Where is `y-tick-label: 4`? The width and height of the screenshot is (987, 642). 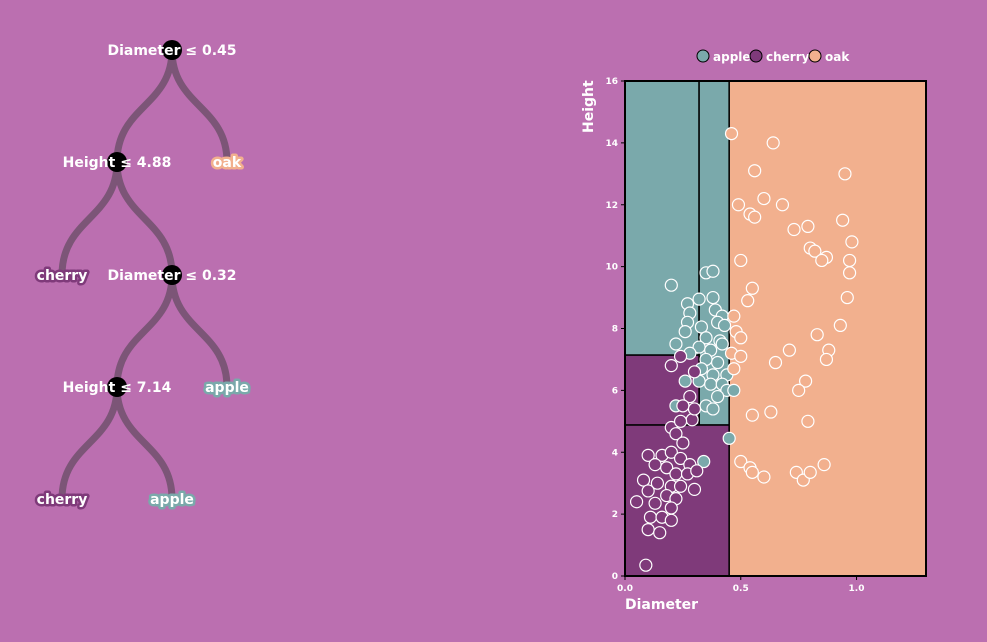 y-tick-label: 4 is located at coordinates (615, 453).